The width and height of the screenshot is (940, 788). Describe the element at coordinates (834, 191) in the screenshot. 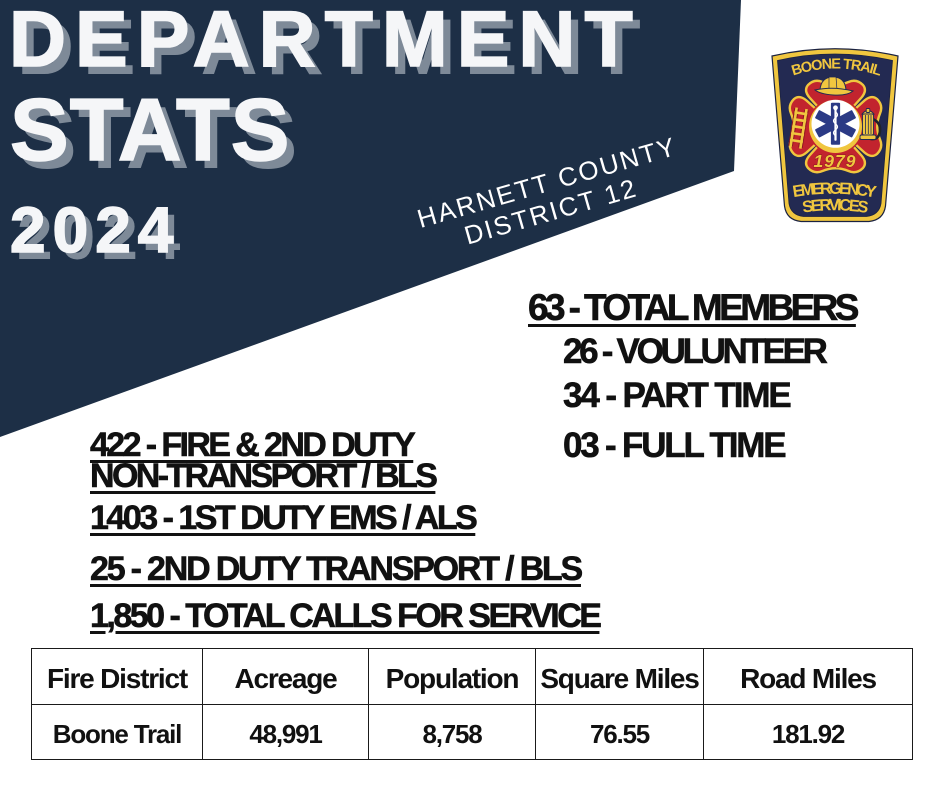

I see `svg-text: EMERGENCY` at that location.